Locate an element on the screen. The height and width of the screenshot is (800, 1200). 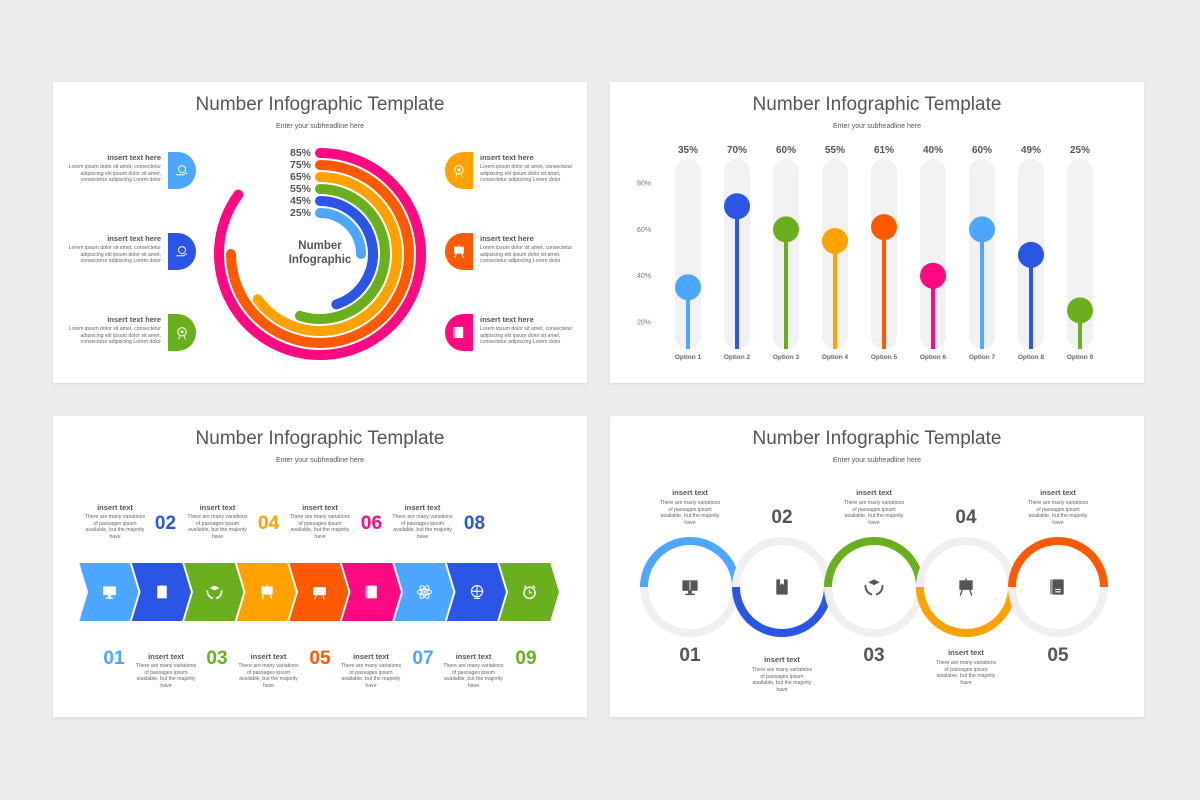
award-icon is located at coordinates (182, 333).